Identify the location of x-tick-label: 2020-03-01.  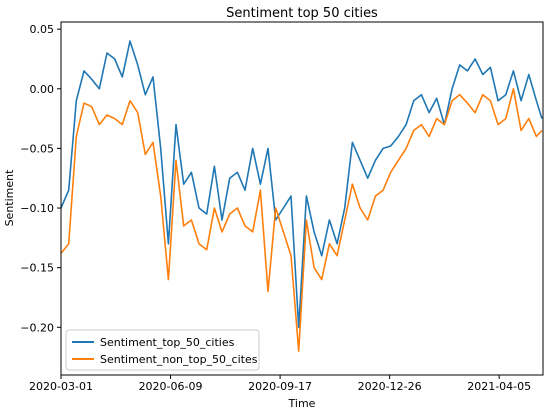
(61, 386).